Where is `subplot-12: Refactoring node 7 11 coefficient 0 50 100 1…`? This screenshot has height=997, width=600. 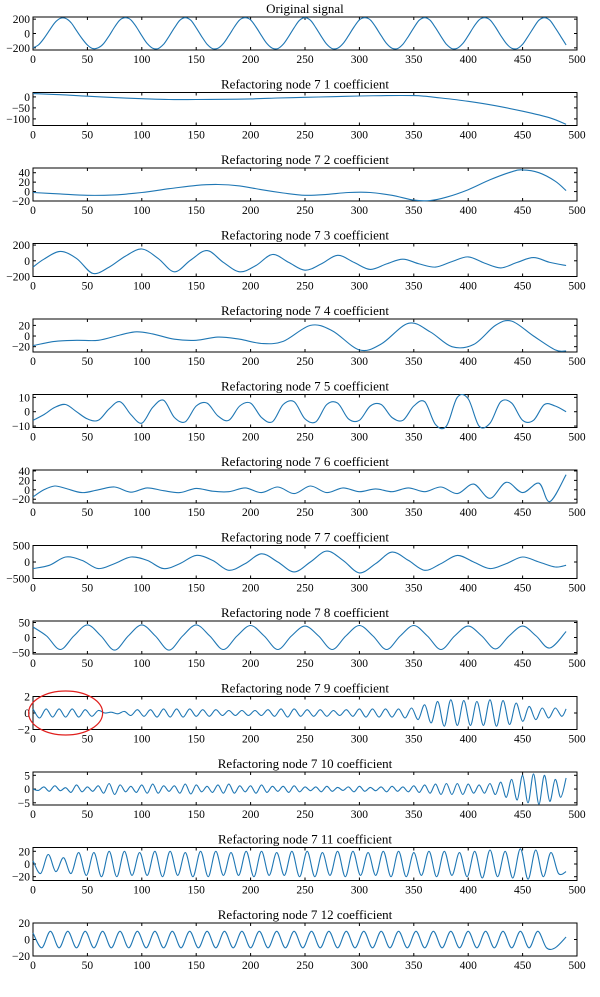 subplot-12: Refactoring node 7 11 coefficient 0 50 100 1… is located at coordinates (299, 864).